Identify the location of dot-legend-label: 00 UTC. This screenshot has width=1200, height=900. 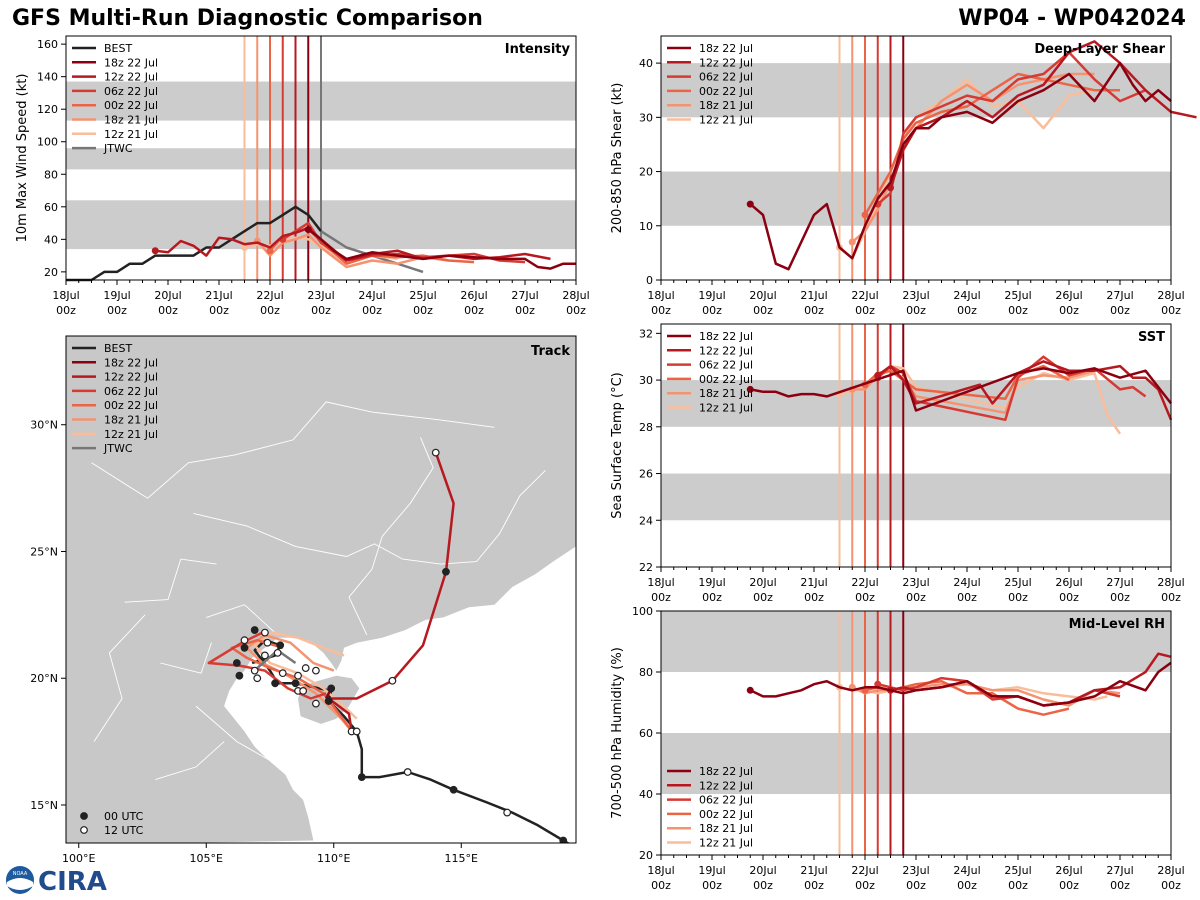
(124, 816).